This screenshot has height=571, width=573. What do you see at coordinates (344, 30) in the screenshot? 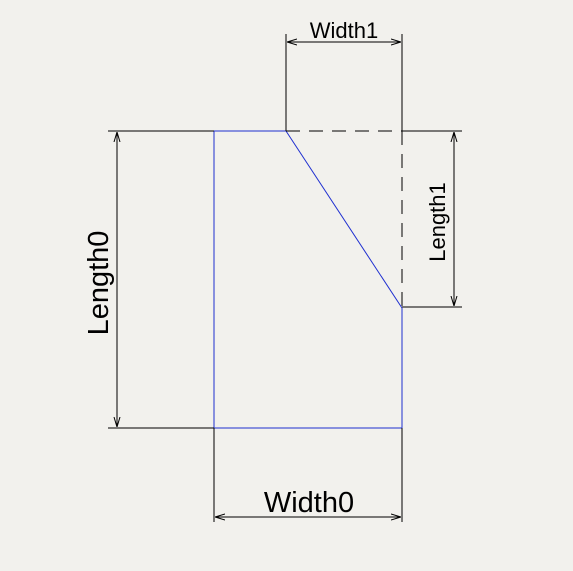
I see `width1-label: Width1` at bounding box center [344, 30].